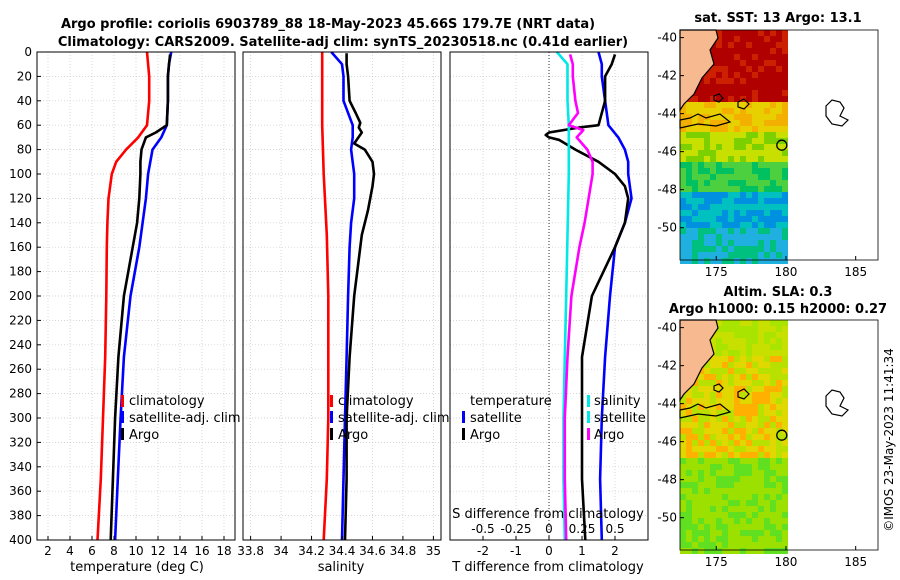 The image size is (900, 580). I want to click on y-tick-label: 280, so click(20, 394).